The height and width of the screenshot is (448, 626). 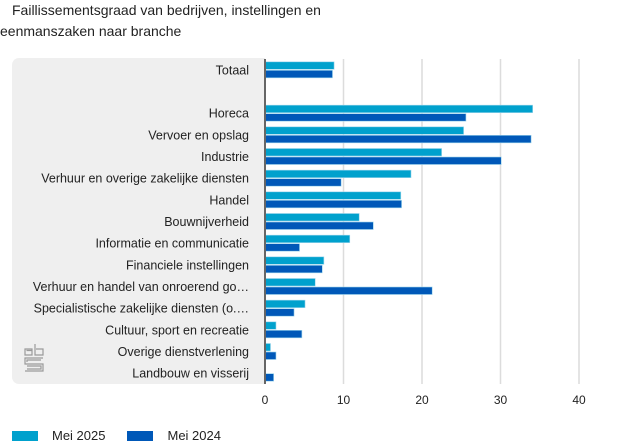 I want to click on category-label: Informatie en communicatie, so click(x=172, y=244).